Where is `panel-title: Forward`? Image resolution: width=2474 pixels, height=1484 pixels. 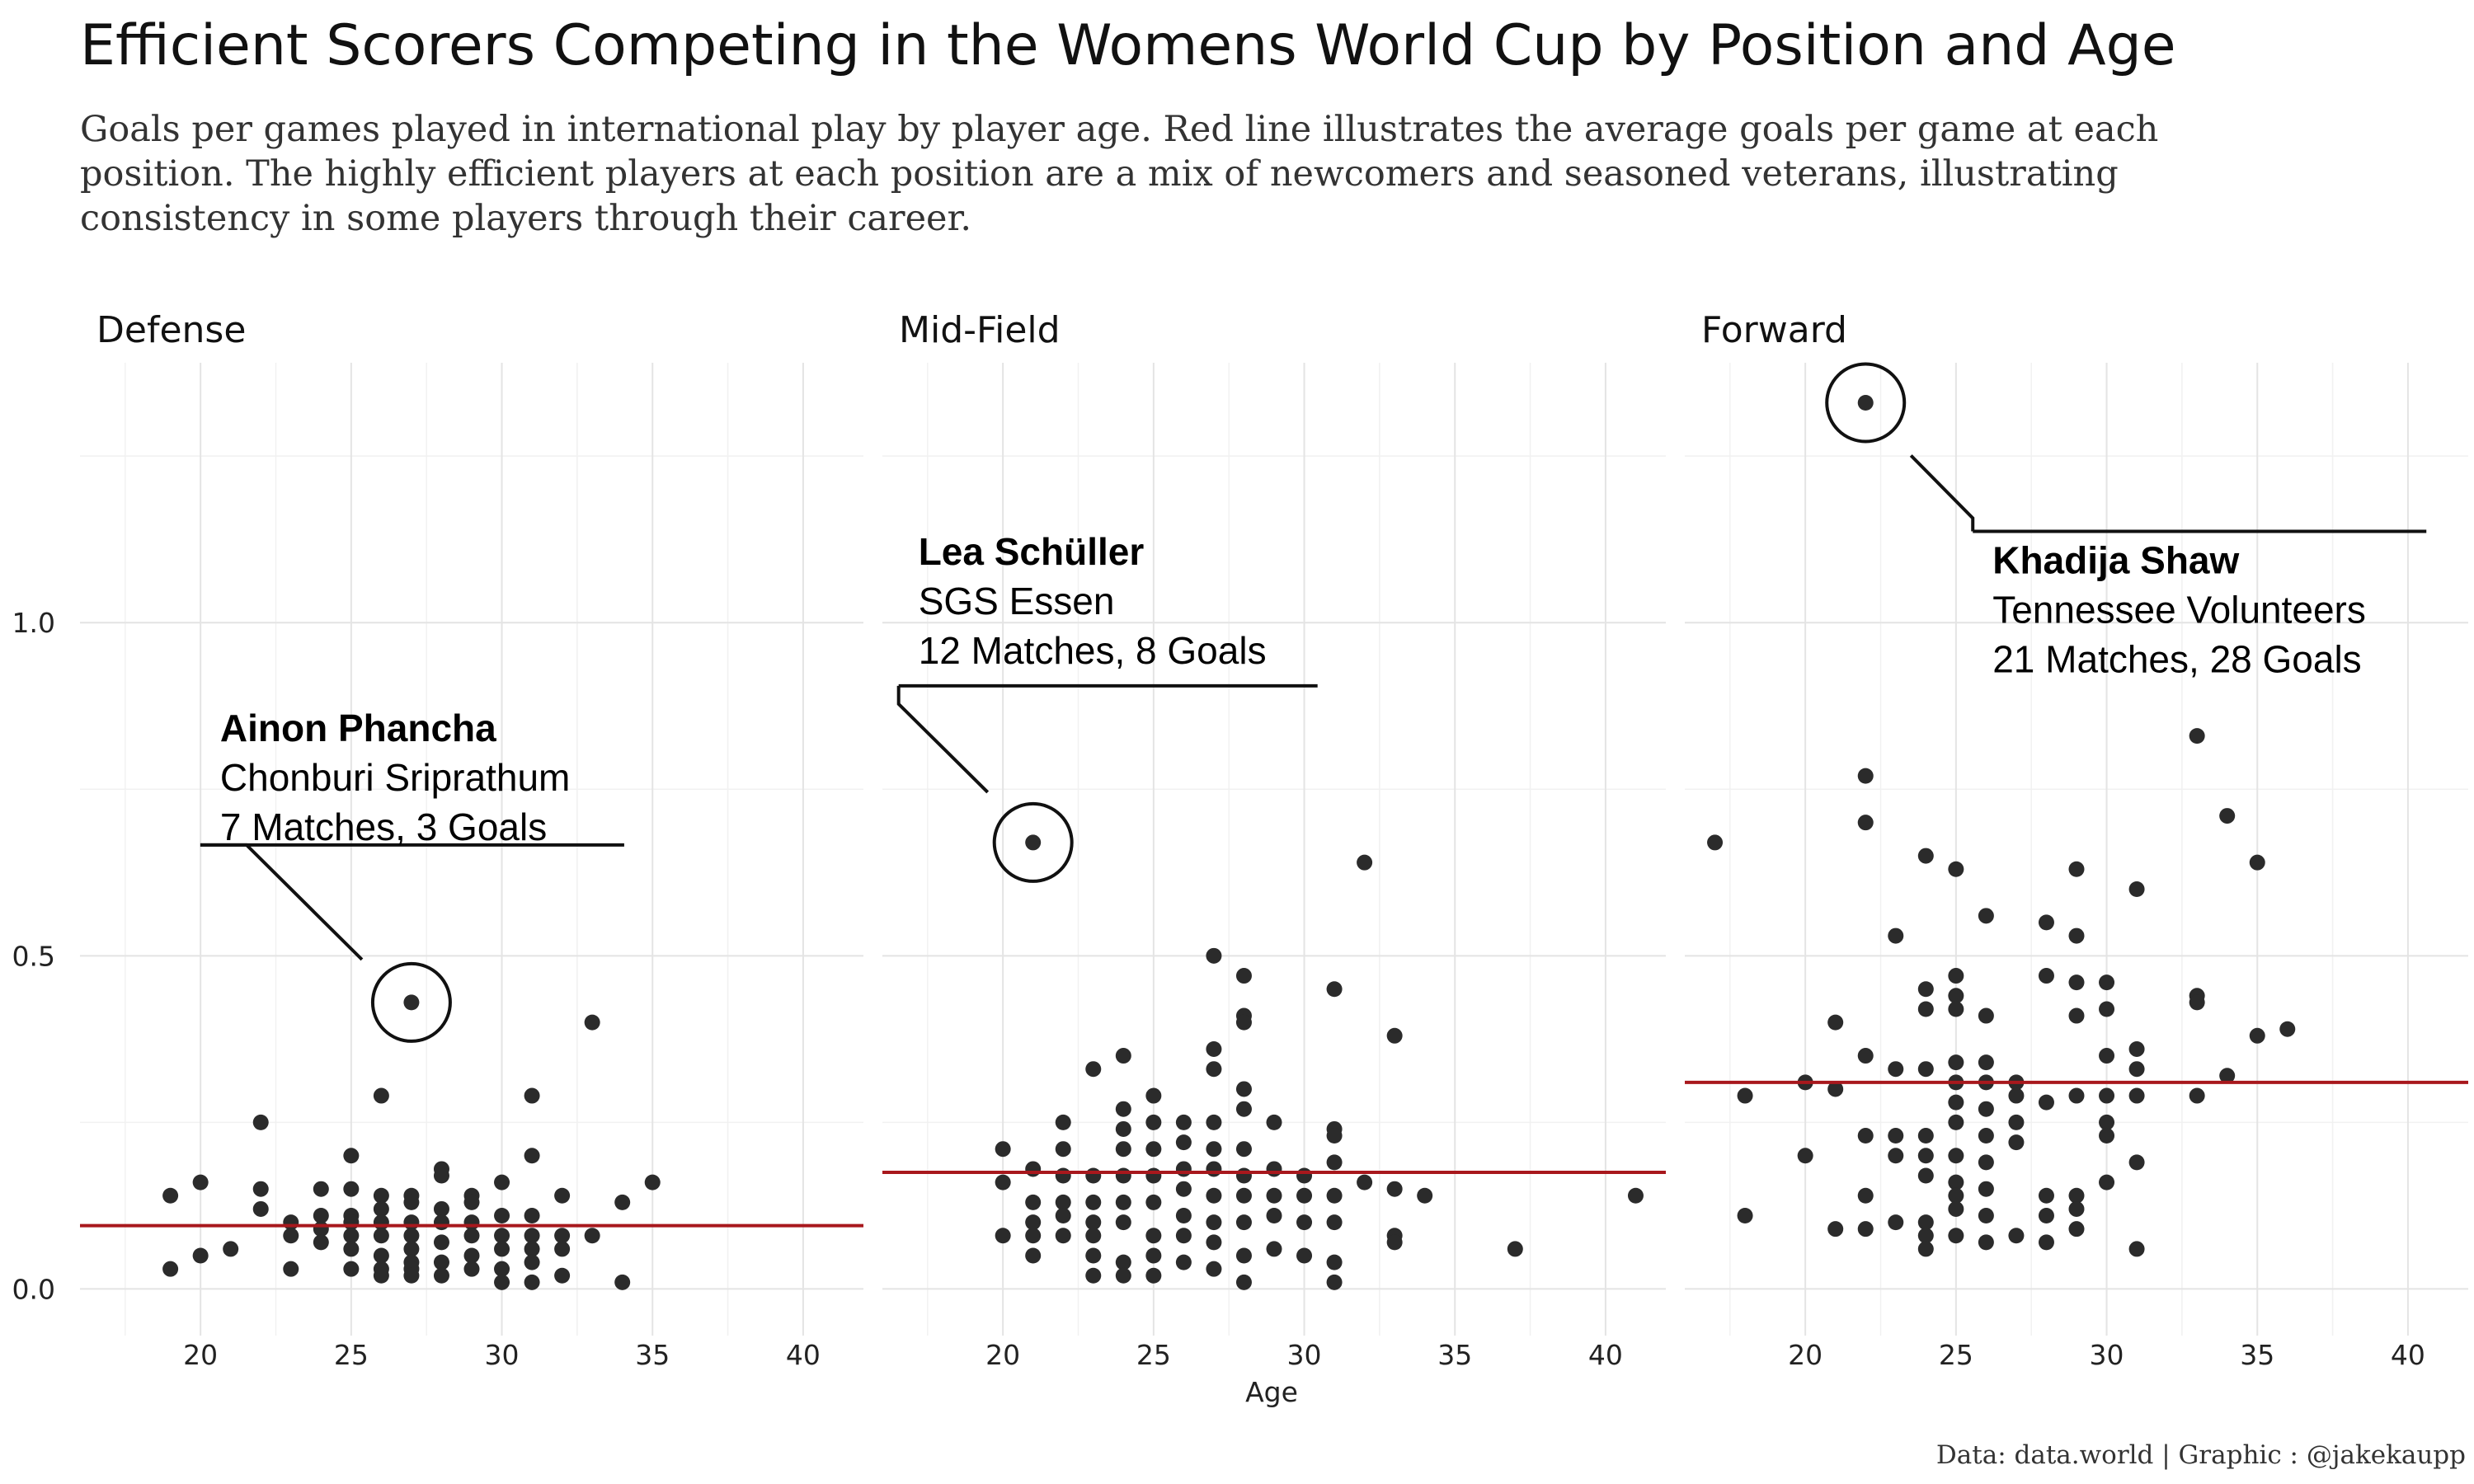
panel-title: Forward is located at coordinates (1774, 330).